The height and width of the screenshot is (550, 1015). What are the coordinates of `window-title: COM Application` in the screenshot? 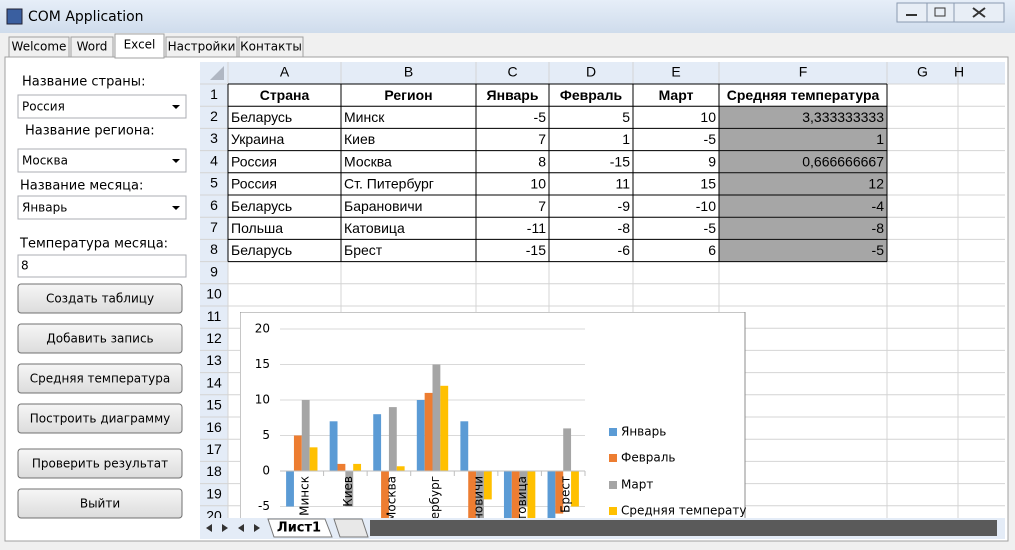 It's located at (86, 17).